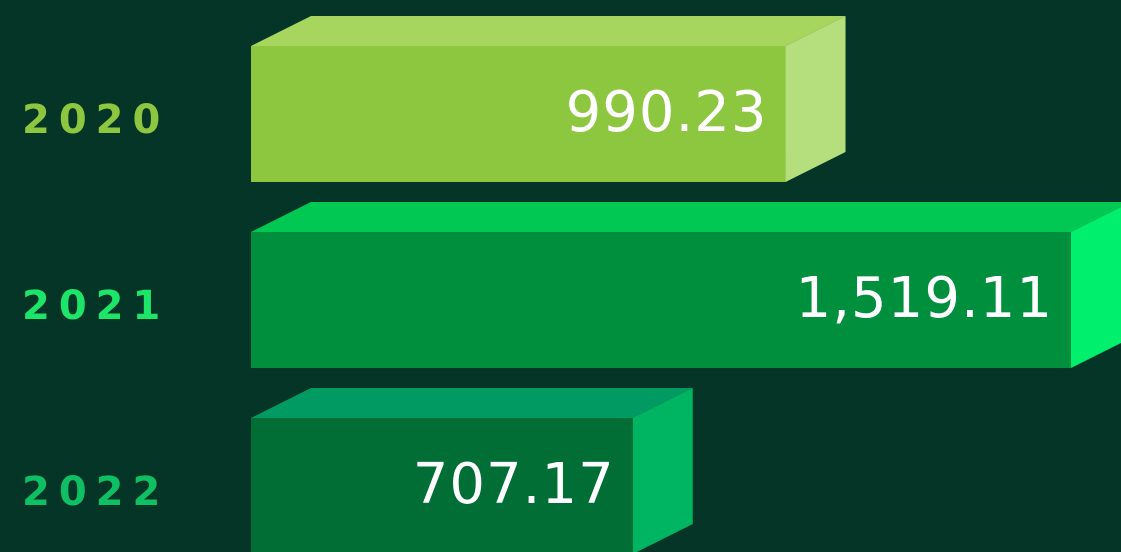 This screenshot has height=552, width=1121. What do you see at coordinates (514, 484) in the screenshot?
I see `value-label: 707.17` at bounding box center [514, 484].